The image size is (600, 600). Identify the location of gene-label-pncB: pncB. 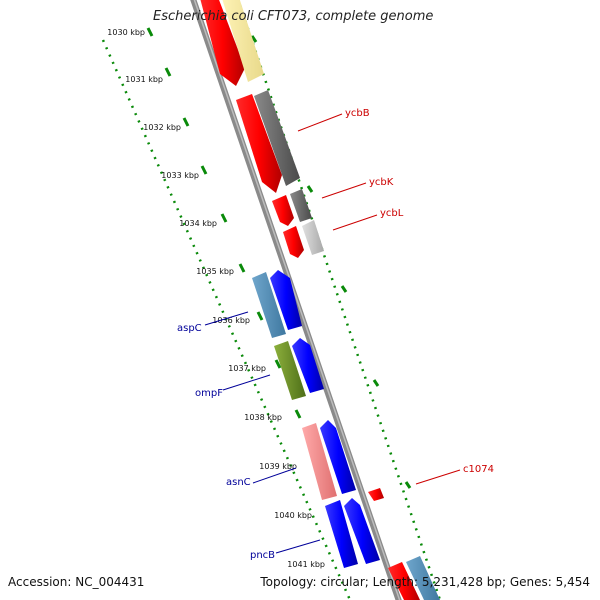
(262, 555).